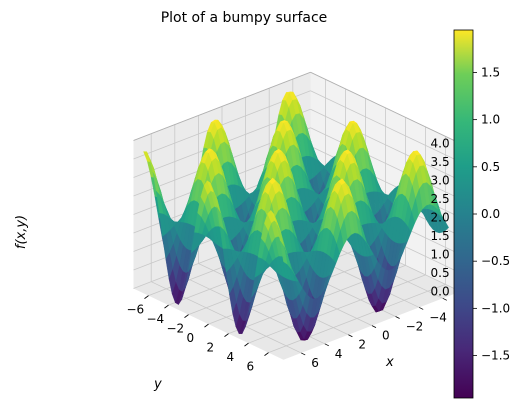 The height and width of the screenshot is (414, 525). I want to click on chart-title: Plot of a bumpy surface, so click(244, 18).